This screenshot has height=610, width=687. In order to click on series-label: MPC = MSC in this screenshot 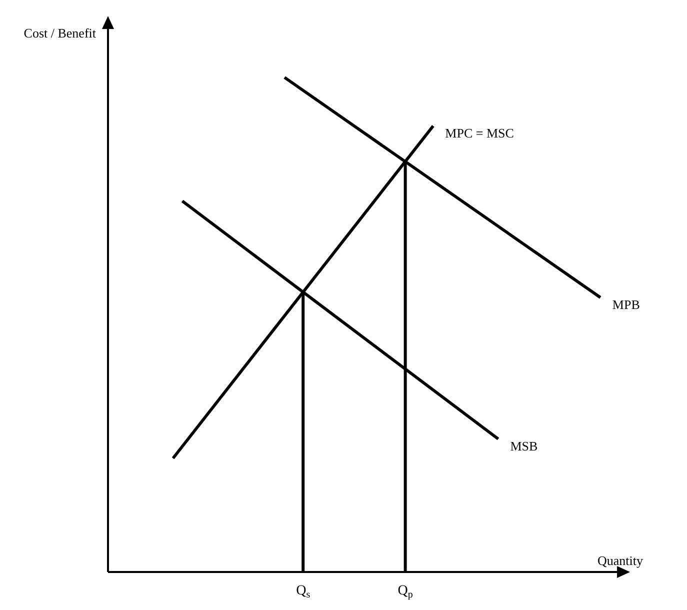, I will do `click(479, 132)`.